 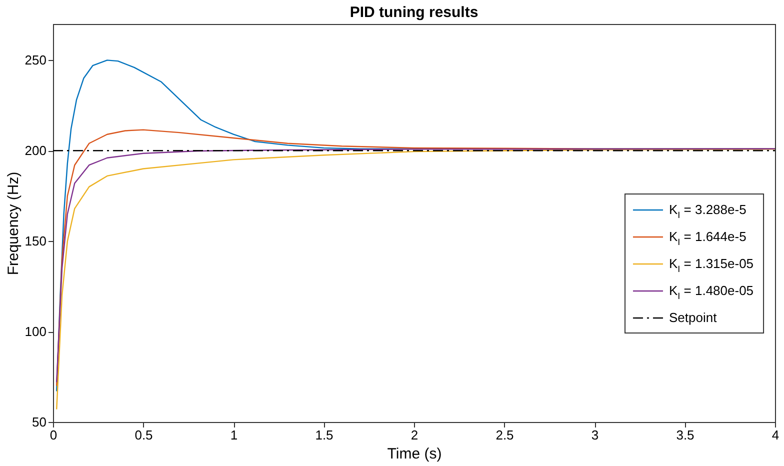 I want to click on x-tick-label: 1.5, so click(x=324, y=435).